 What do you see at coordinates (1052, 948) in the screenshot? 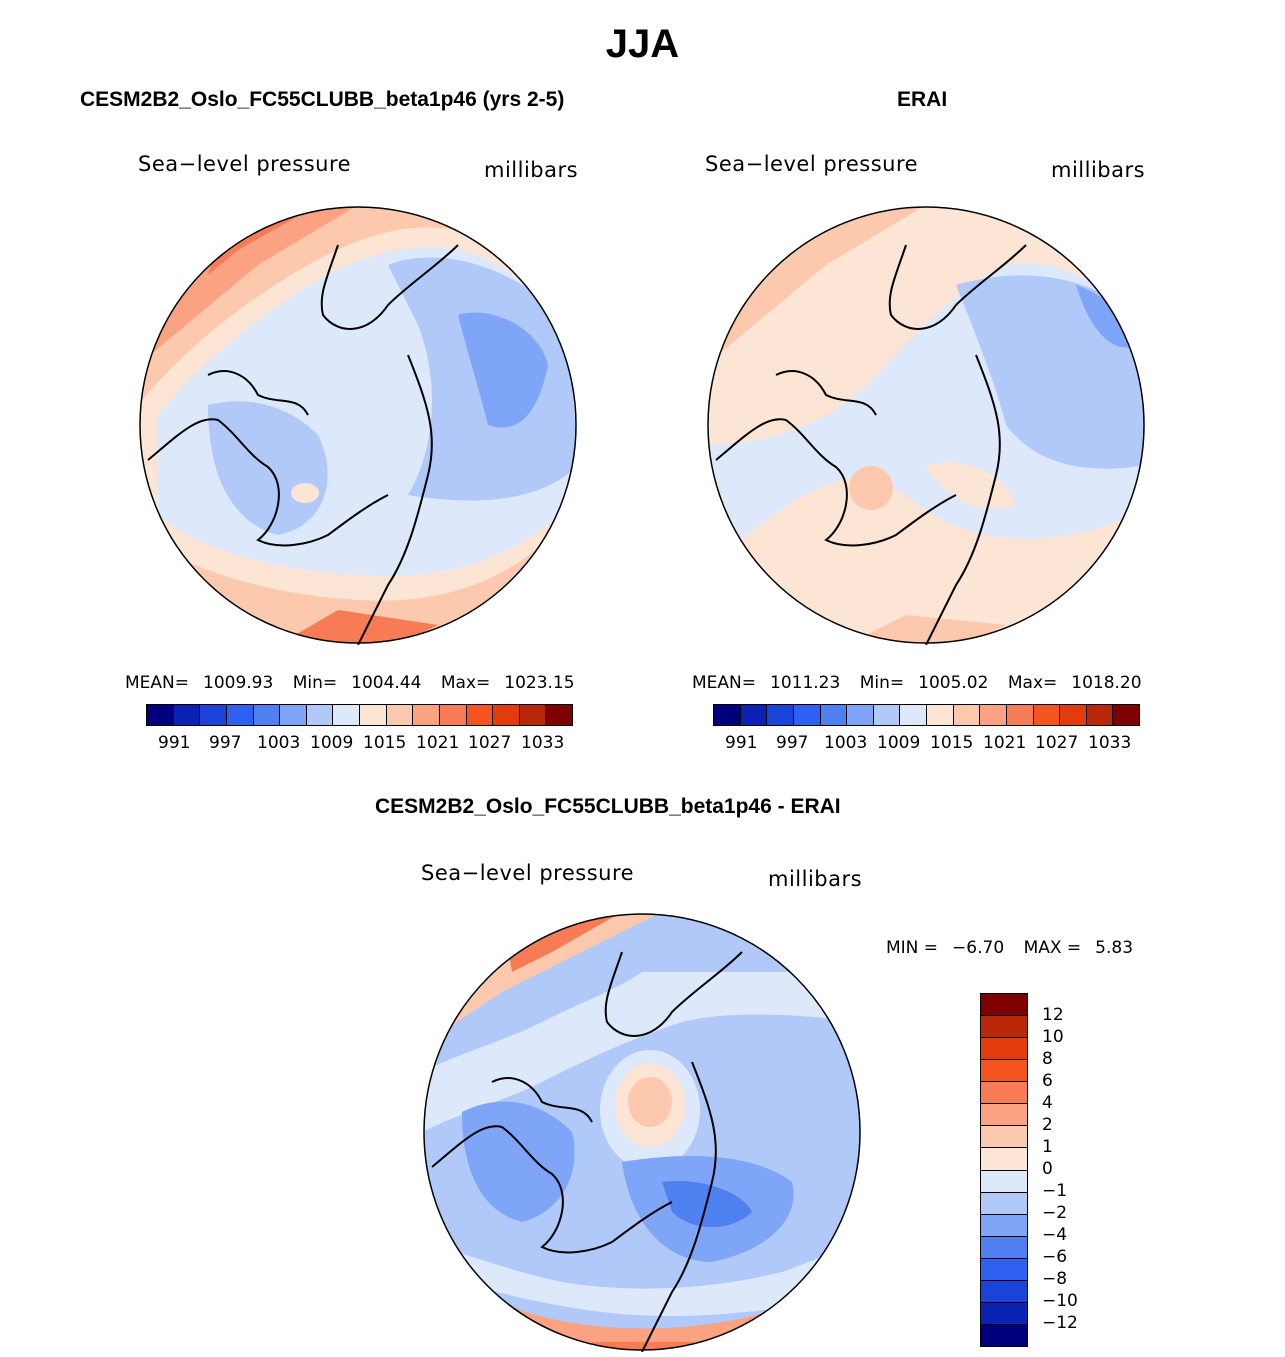
I see `diff-max-label: MAX =` at bounding box center [1052, 948].